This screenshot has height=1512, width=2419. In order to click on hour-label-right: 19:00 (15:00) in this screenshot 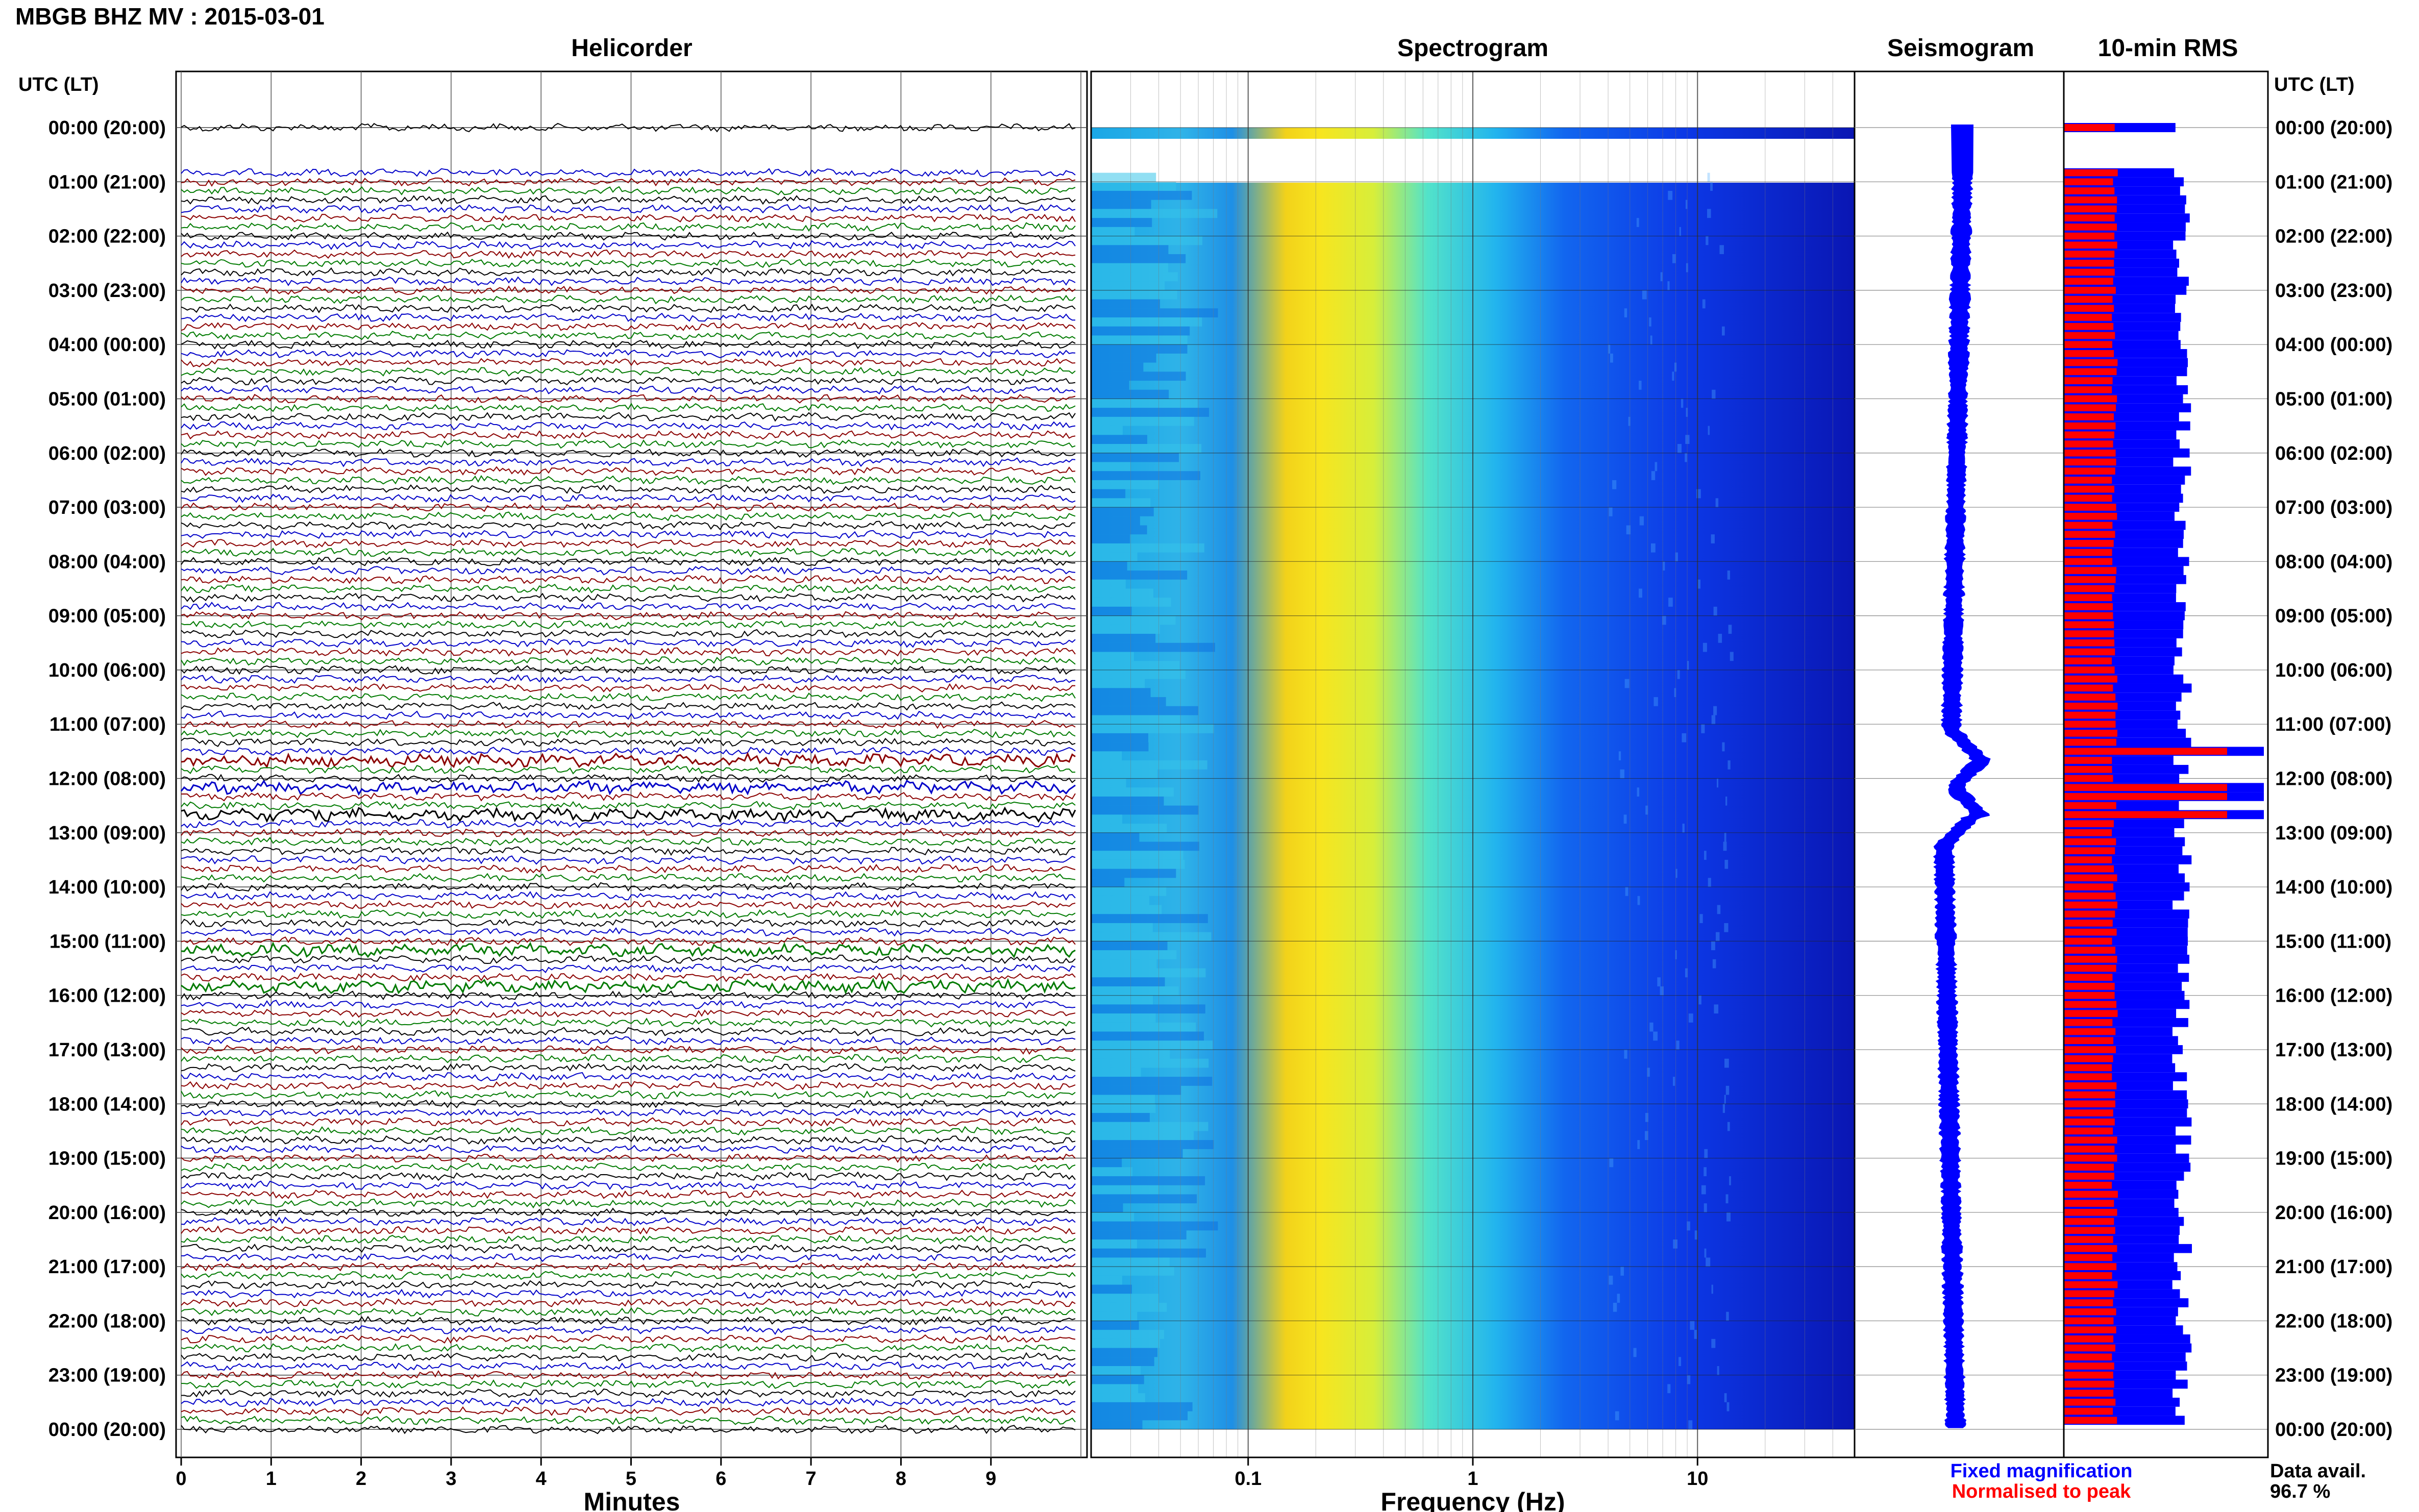, I will do `click(2333, 1159)`.